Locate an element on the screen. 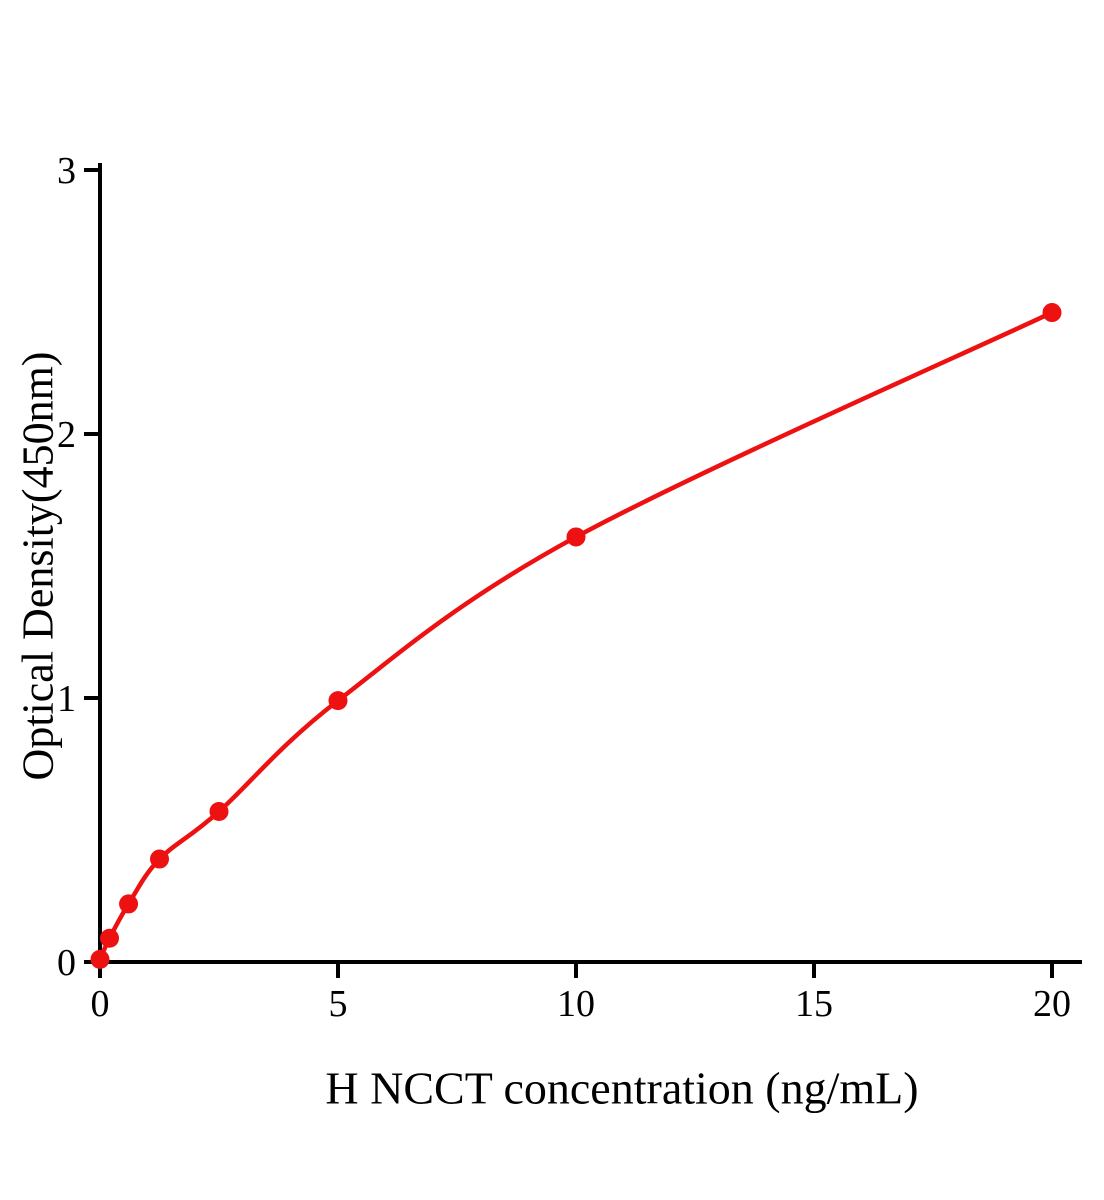 This screenshot has height=1200, width=1104. y-tick-label: 3 is located at coordinates (66, 171).